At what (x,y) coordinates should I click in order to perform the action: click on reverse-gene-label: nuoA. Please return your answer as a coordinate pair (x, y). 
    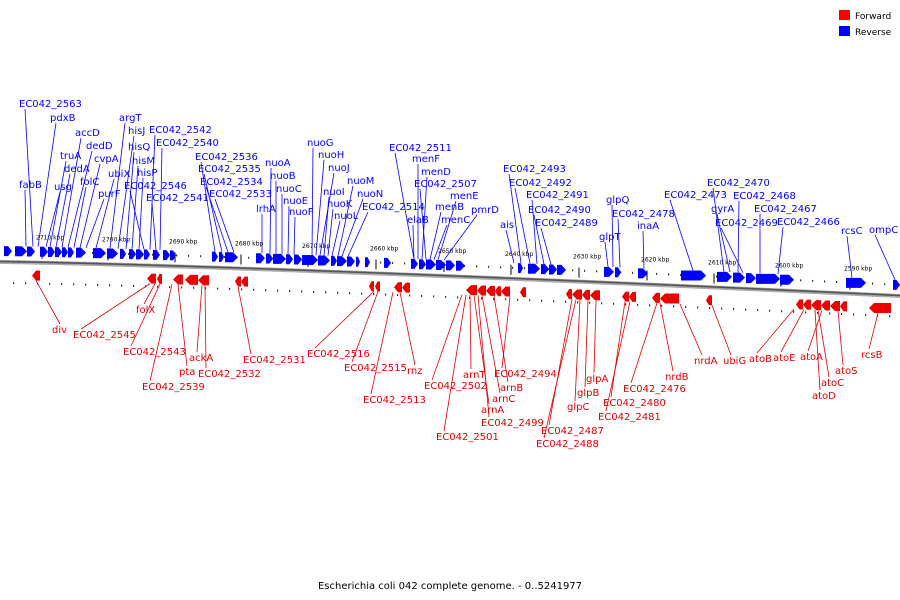
    Looking at the image, I should click on (278, 163).